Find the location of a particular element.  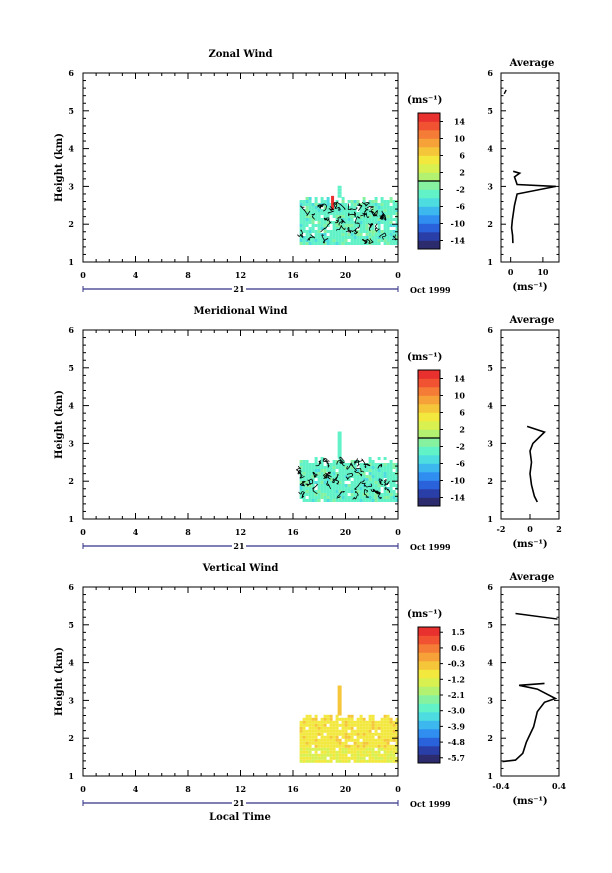

y-tick-label: 3 is located at coordinates (71, 186).